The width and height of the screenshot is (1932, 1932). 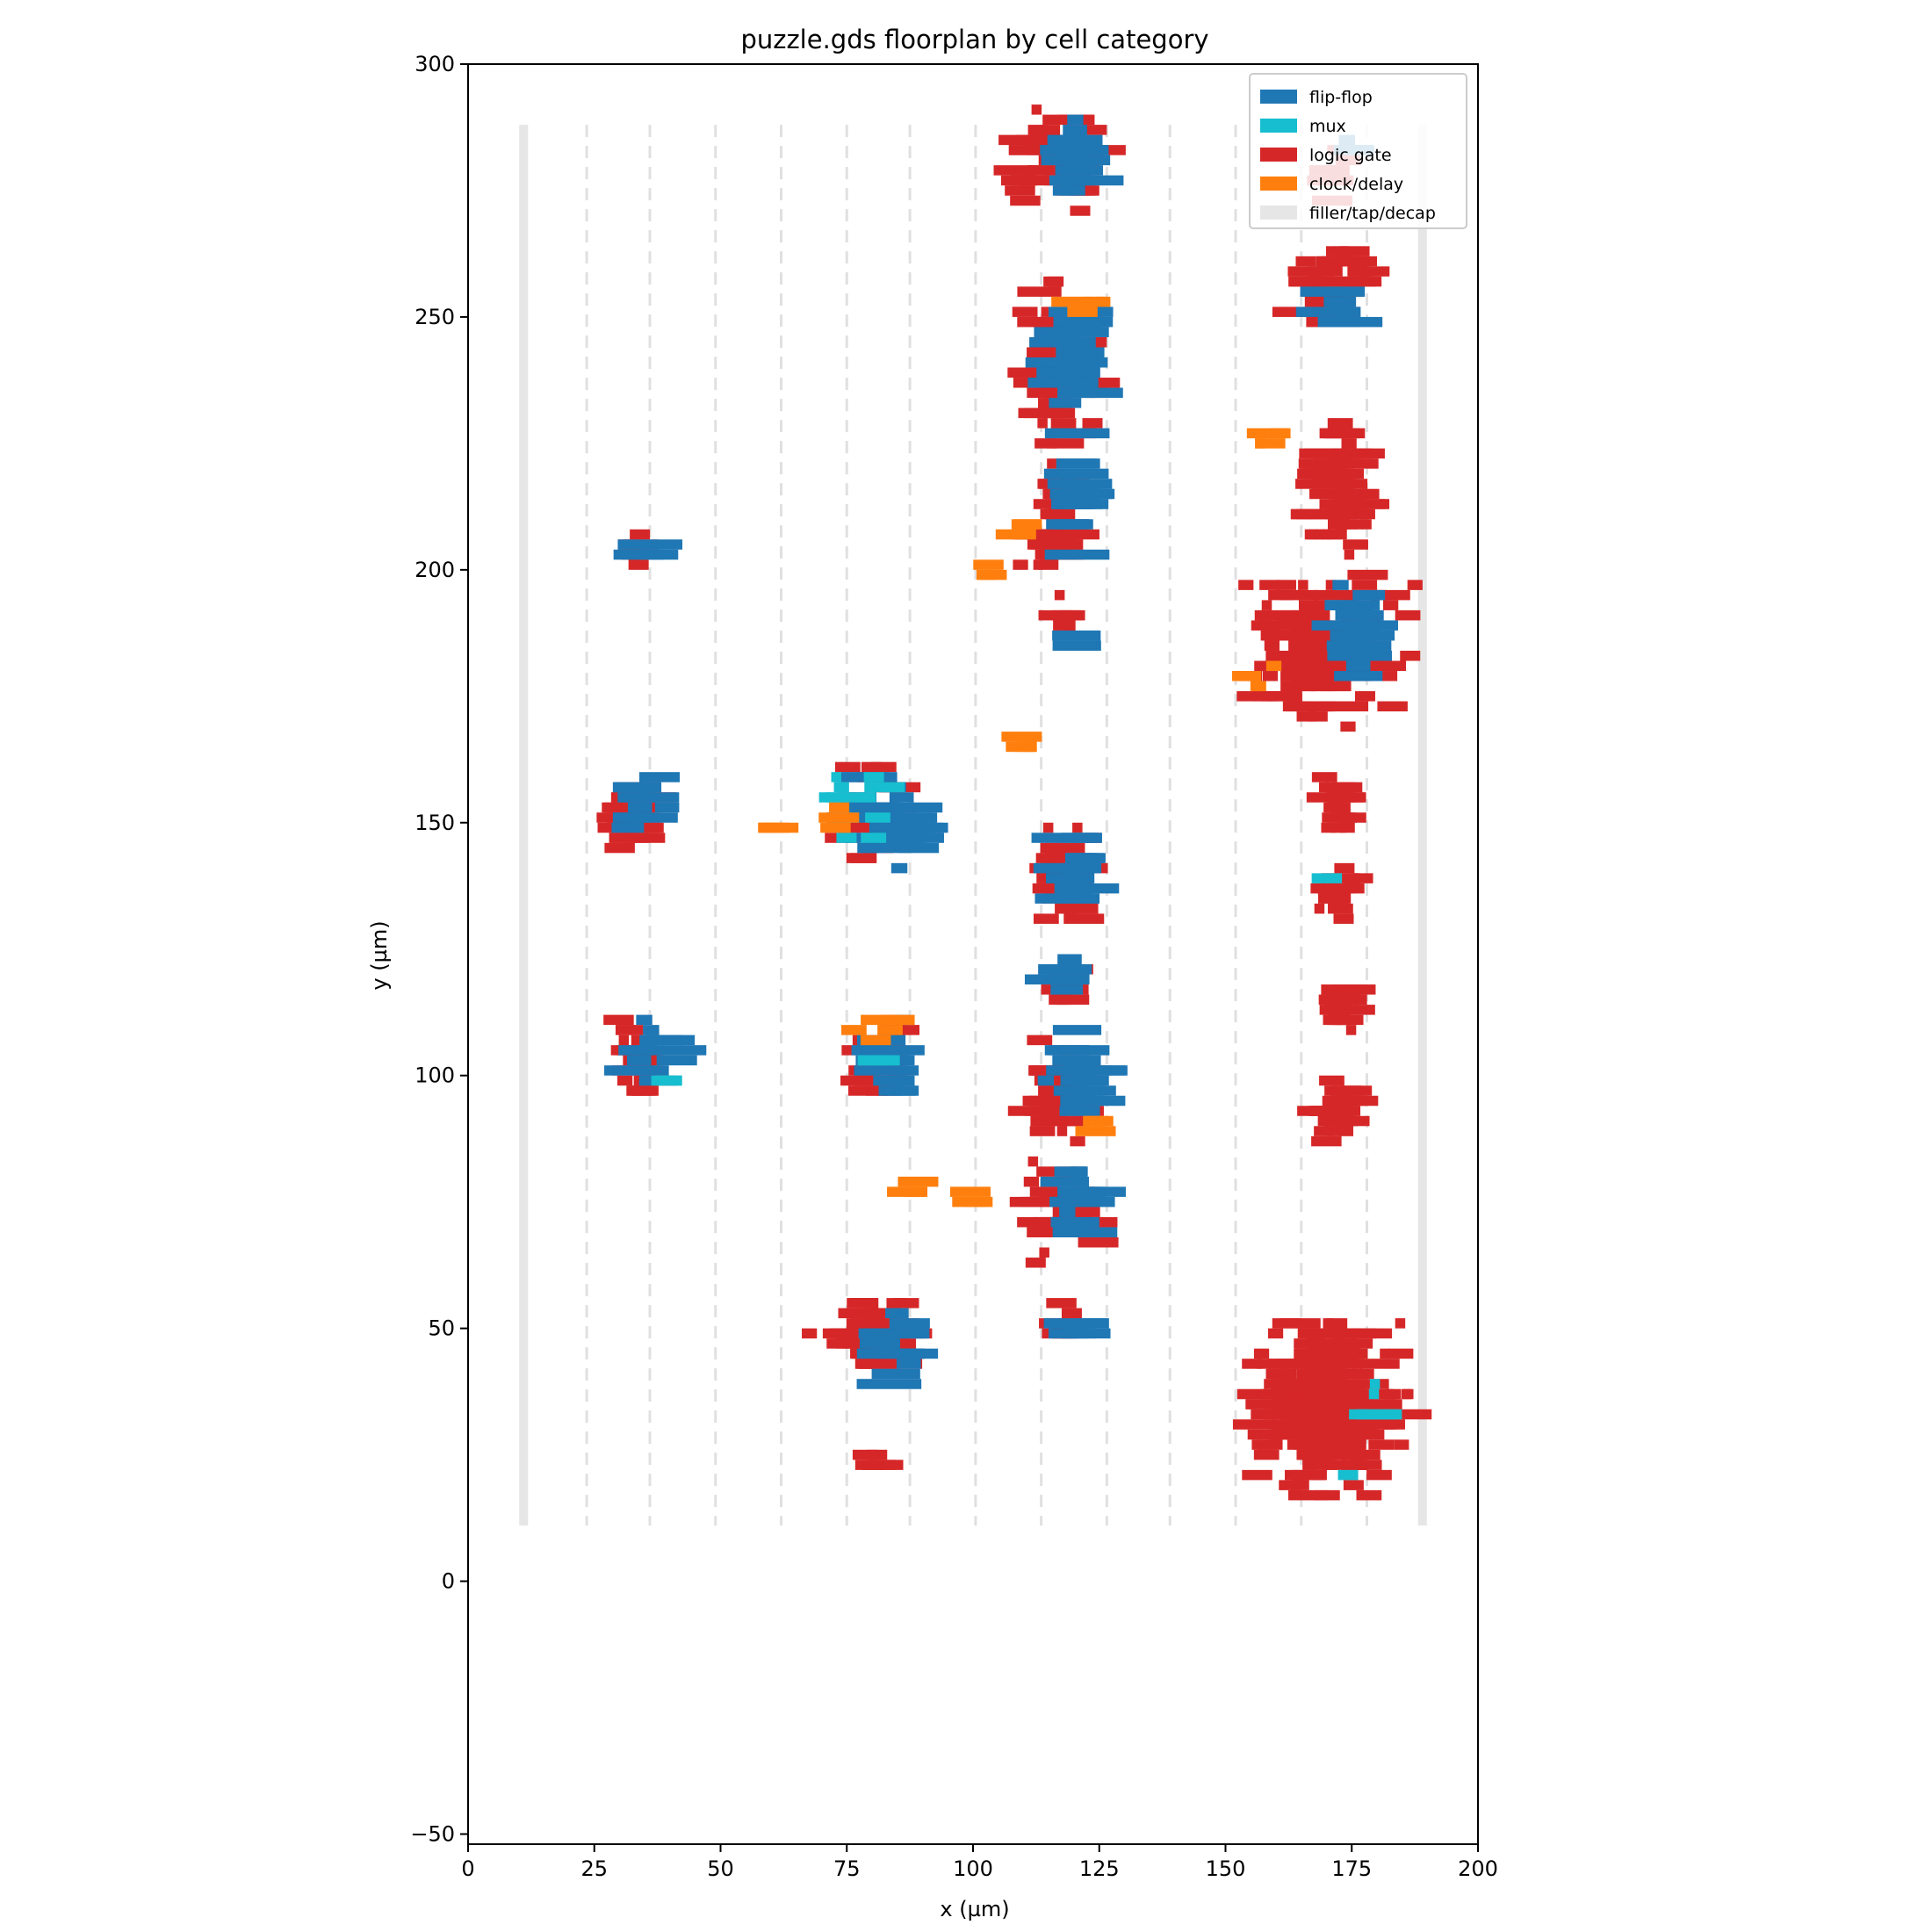 I want to click on x-tick-label: 0, so click(x=467, y=1868).